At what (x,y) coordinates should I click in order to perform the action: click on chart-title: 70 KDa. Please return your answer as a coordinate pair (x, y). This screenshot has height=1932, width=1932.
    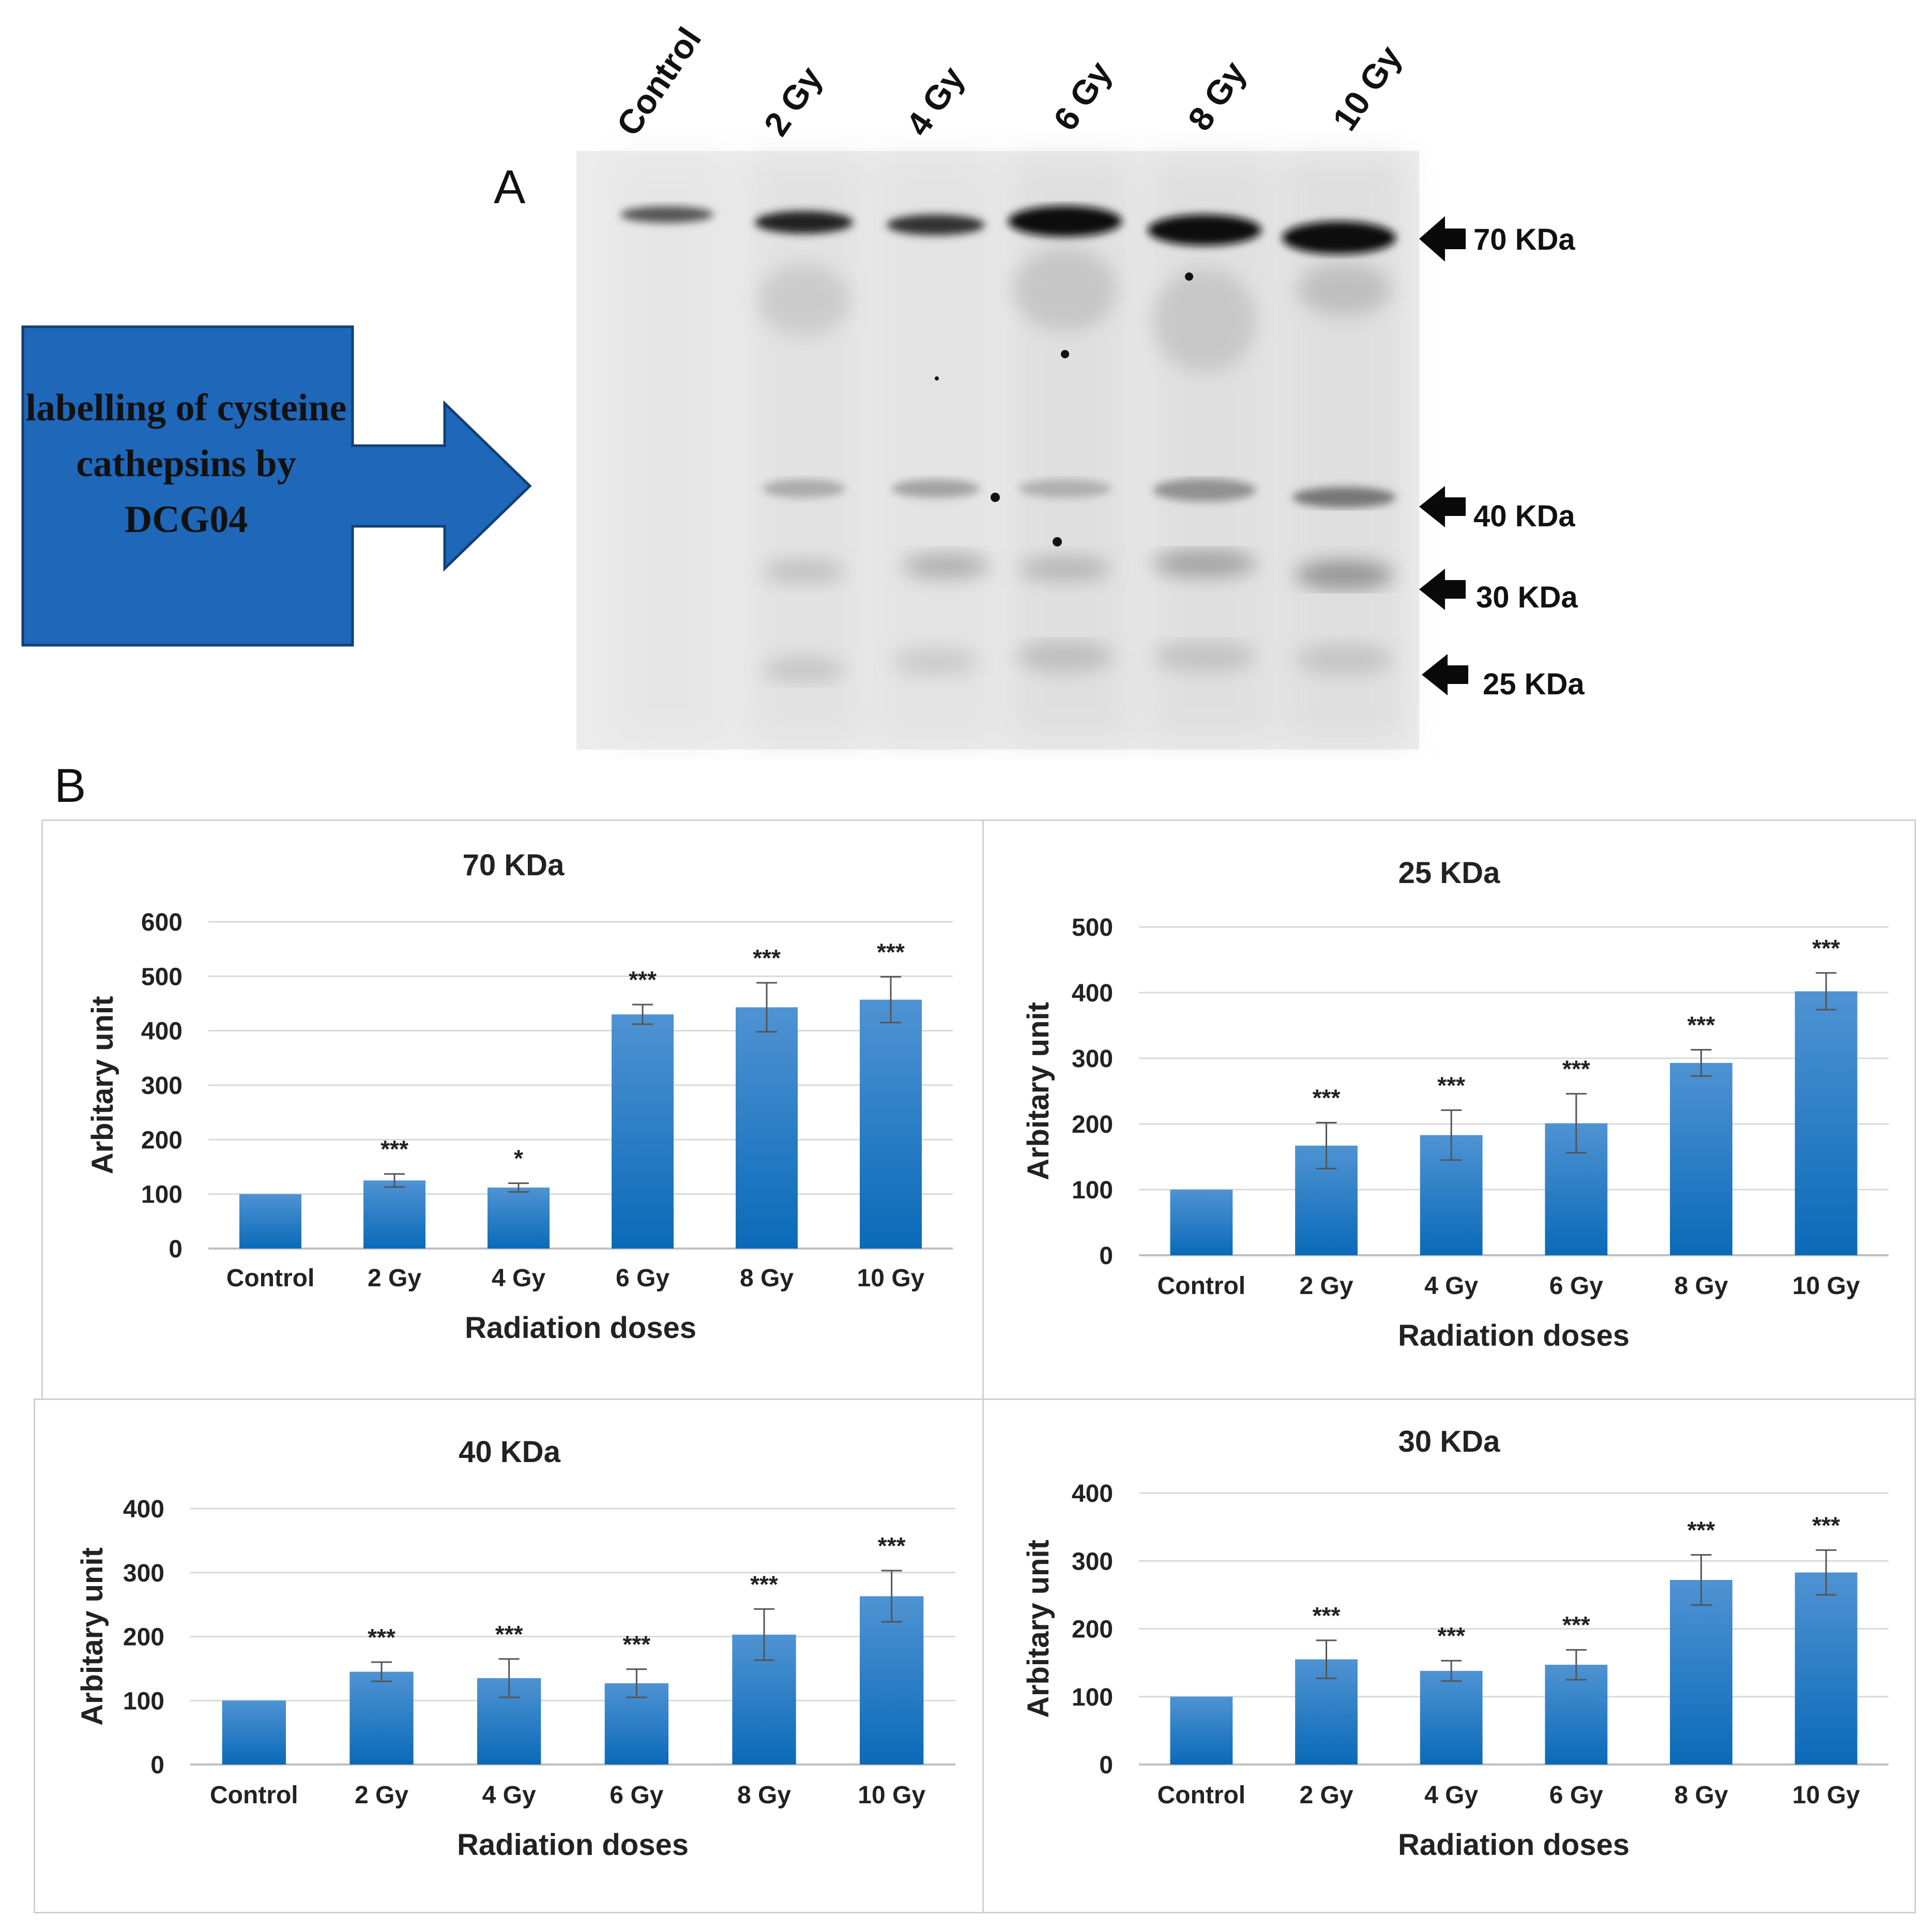
    Looking at the image, I should click on (514, 865).